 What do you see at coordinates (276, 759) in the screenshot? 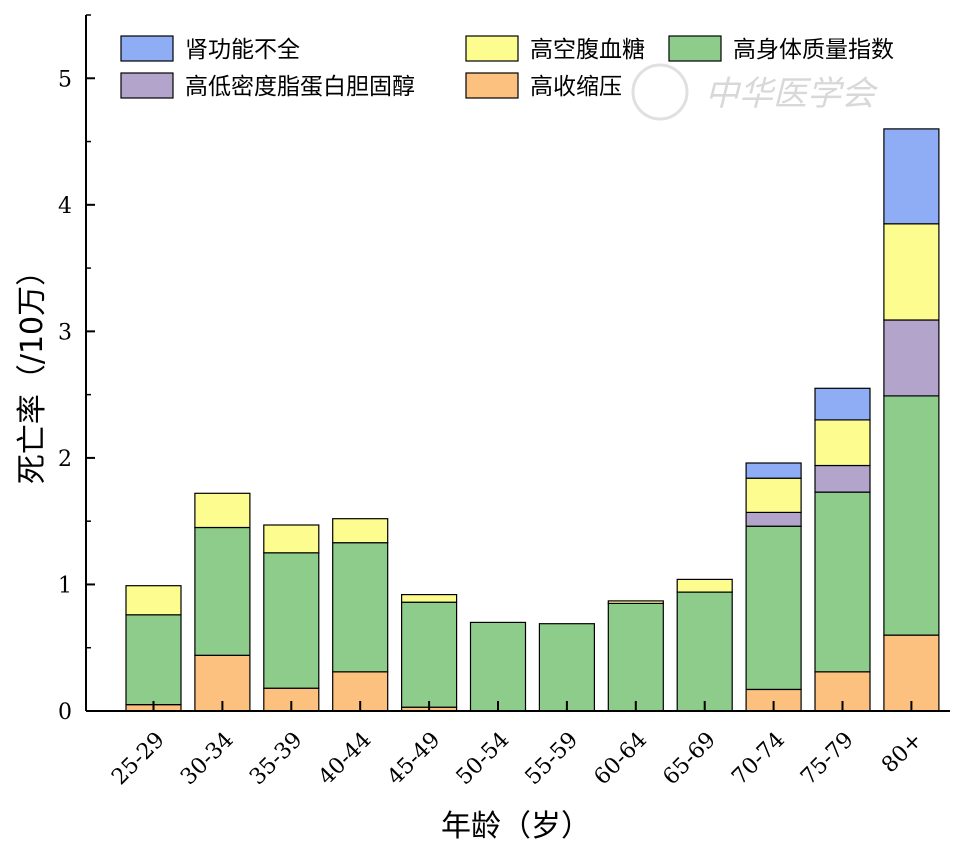
I see `x-tick-label-35-39: 35-39` at bounding box center [276, 759].